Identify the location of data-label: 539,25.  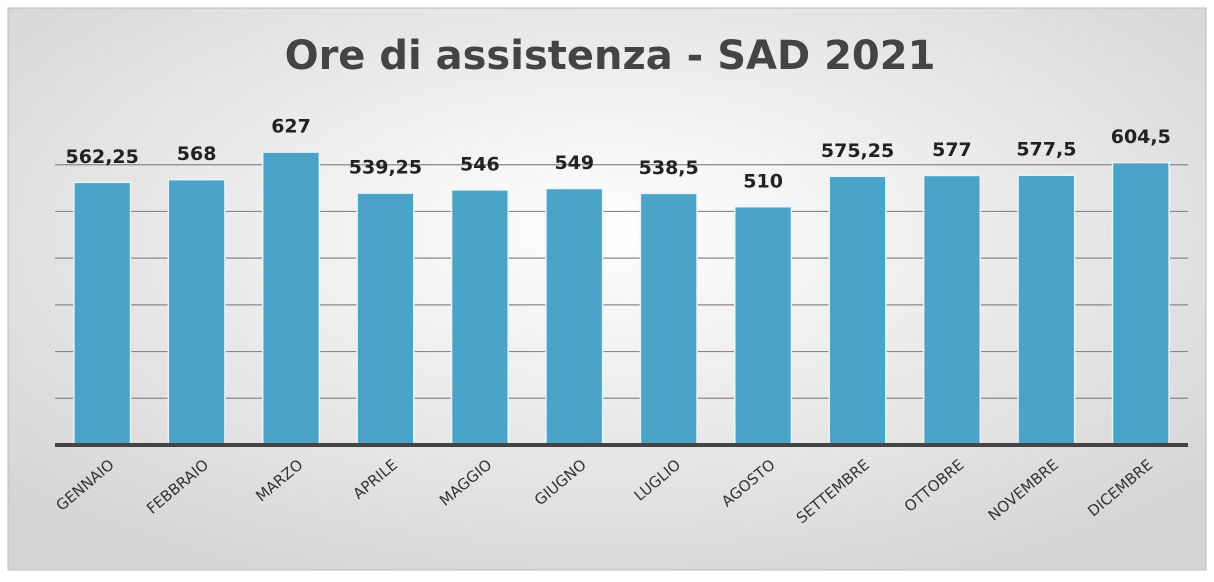
(385, 168).